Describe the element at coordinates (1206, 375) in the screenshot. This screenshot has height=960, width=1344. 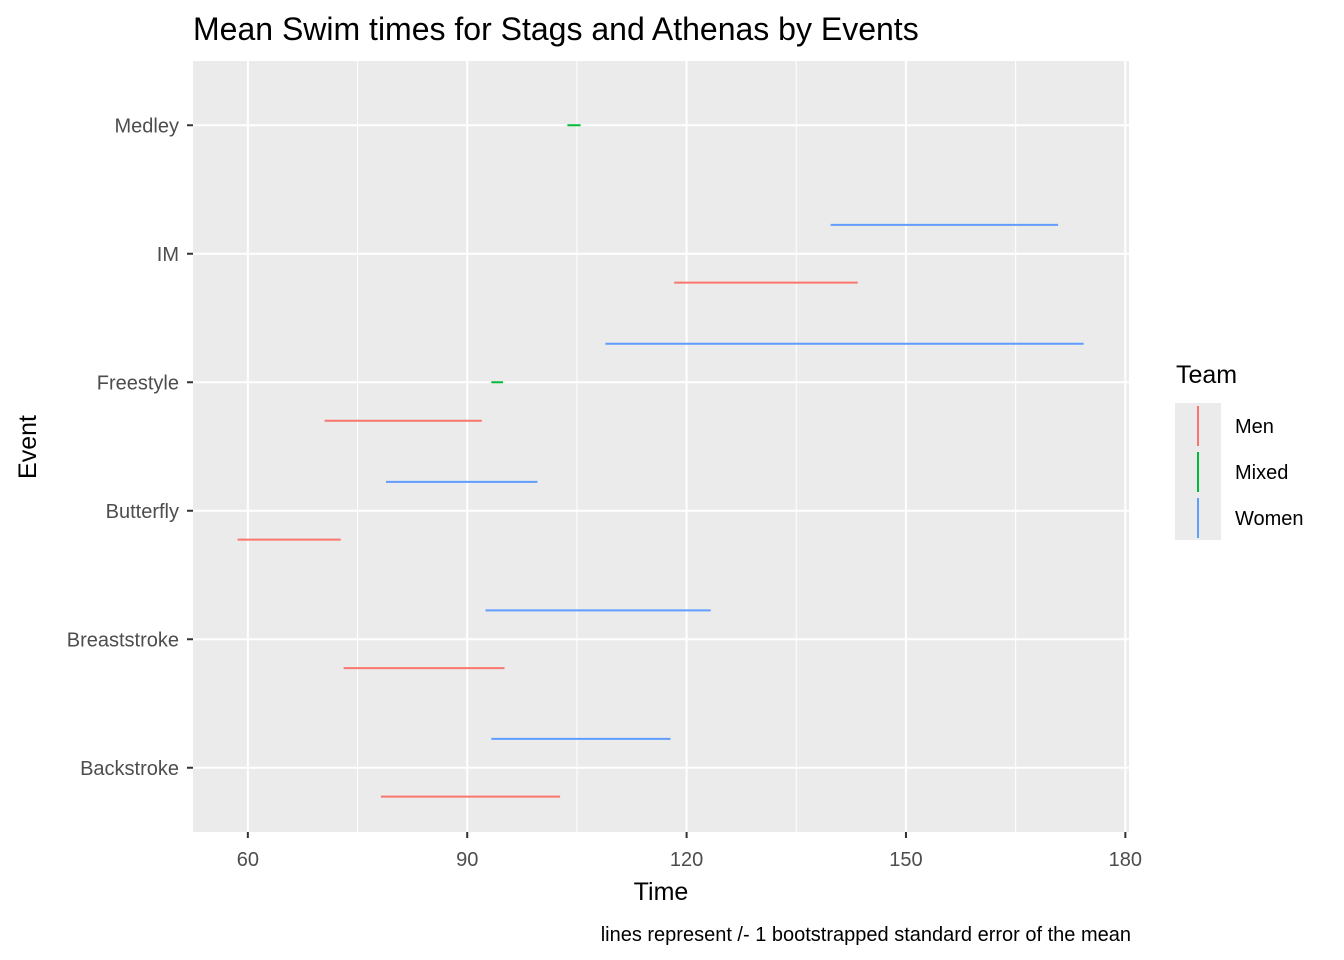
I see `legend-title: Team` at that location.